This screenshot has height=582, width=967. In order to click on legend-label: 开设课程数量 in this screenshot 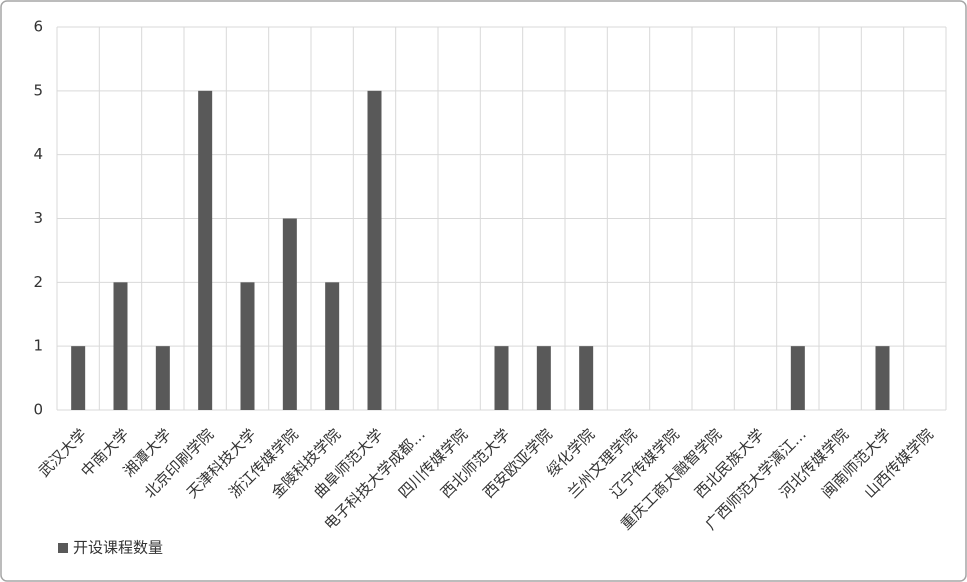, I will do `click(118, 548)`.